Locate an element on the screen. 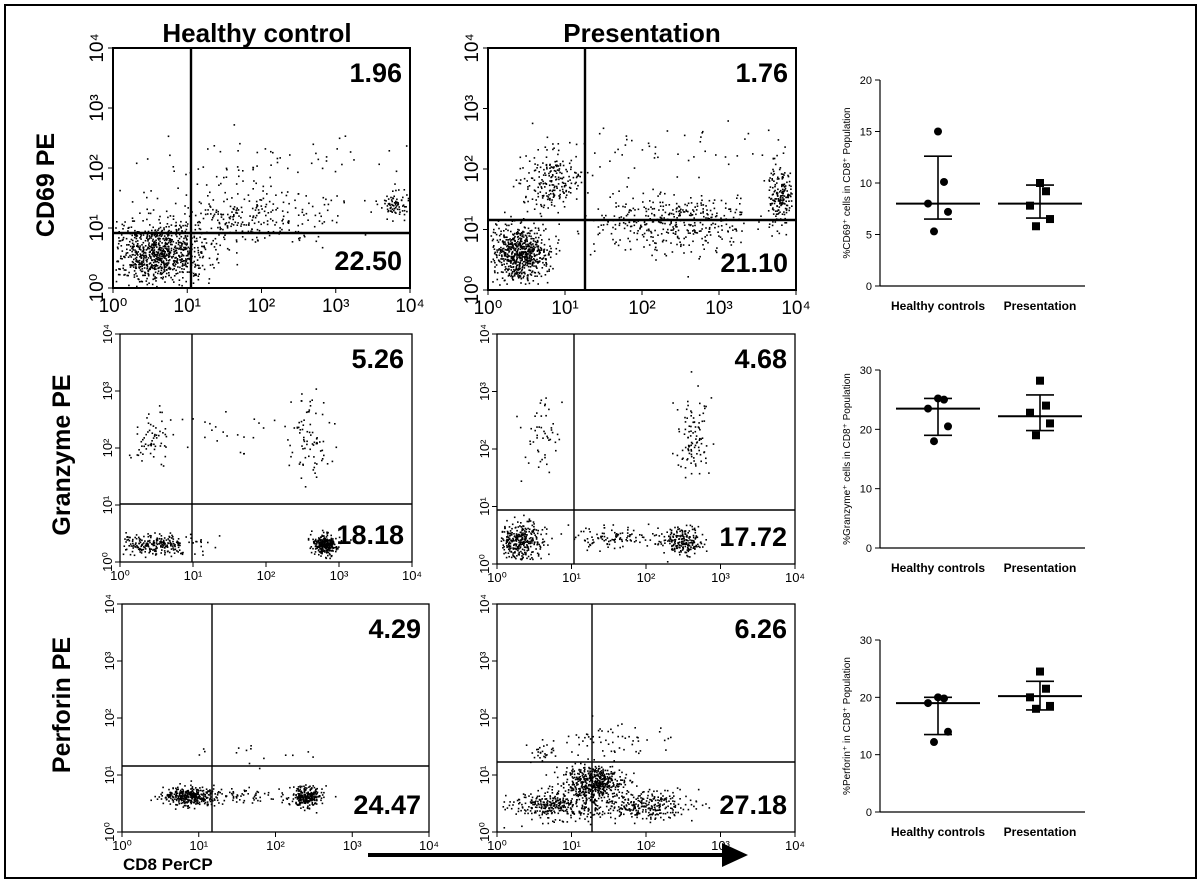  quadrant-value-lower-right: 17.72 is located at coordinates (753, 537).